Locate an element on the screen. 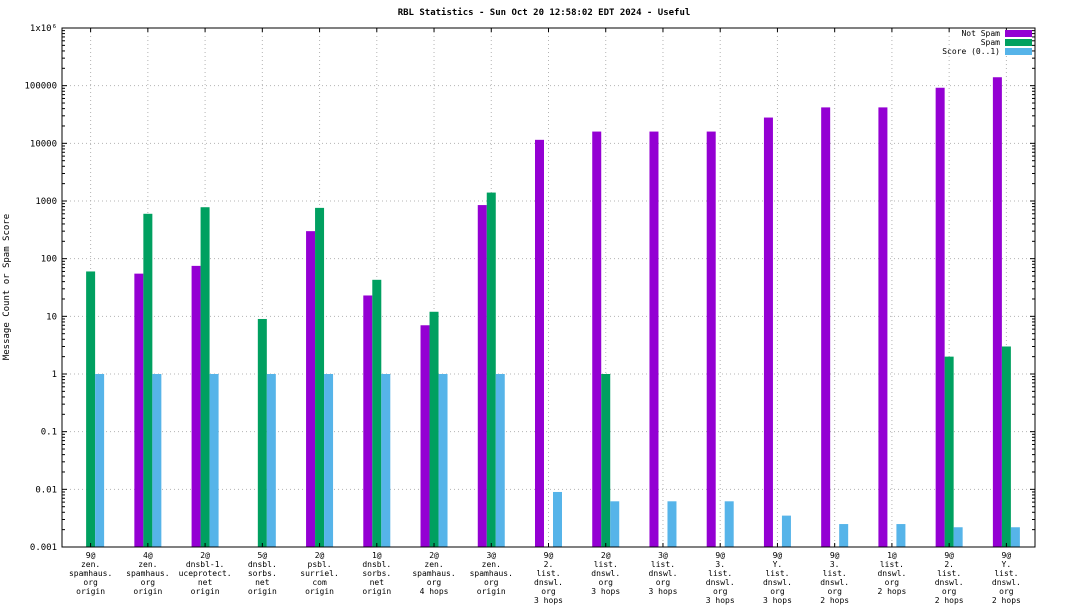 Image resolution: width=1088 pixels, height=612 pixels. x-category-label: 3@ is located at coordinates (491, 555).